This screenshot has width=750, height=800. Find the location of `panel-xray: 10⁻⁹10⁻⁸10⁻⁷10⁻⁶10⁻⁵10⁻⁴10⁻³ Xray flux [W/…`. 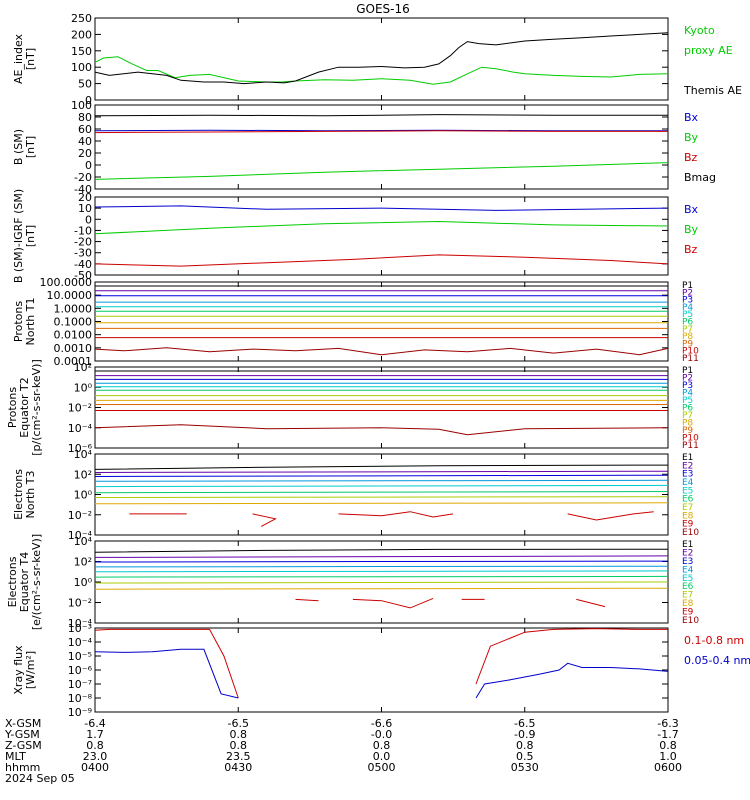

panel-xray: 10⁻⁹10⁻⁸10⁻⁷10⁻⁶10⁻⁵10⁻⁴10⁻³ Xray flux [W/… is located at coordinates (381, 670).